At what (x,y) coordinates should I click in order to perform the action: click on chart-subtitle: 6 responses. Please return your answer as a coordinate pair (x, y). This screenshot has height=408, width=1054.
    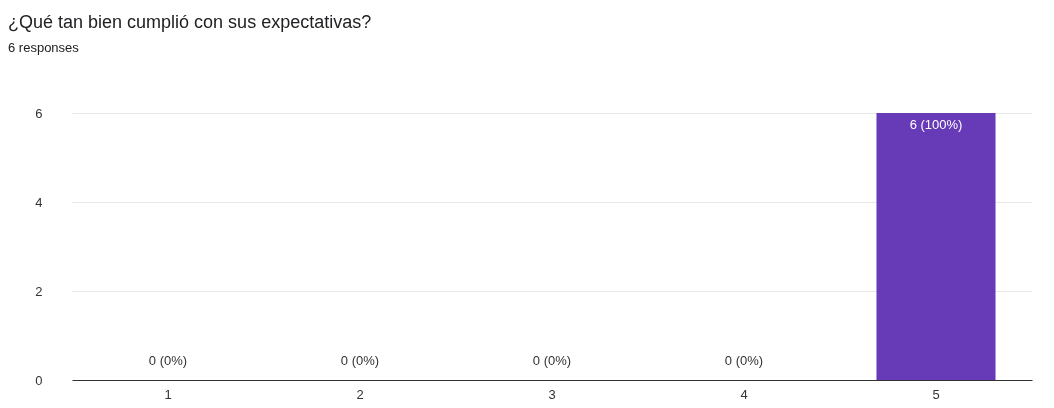
    Looking at the image, I should click on (44, 47).